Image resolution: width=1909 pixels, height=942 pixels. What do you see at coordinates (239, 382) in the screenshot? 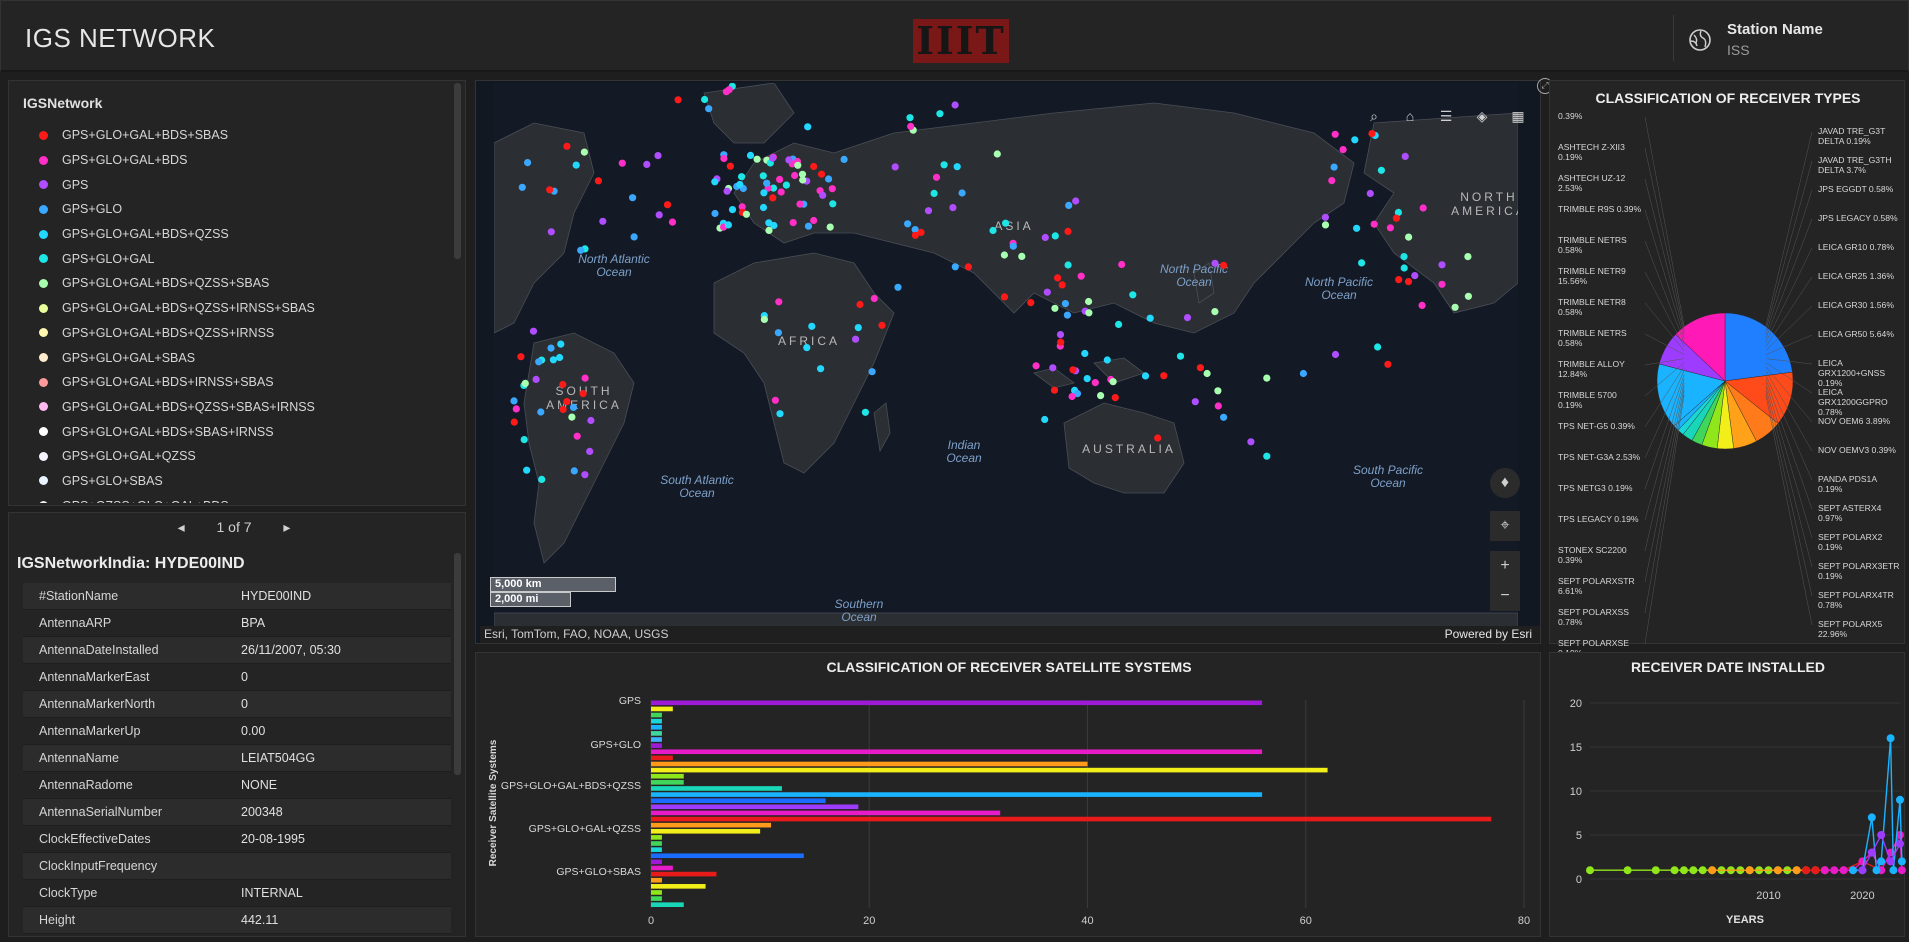
I see `legend-item: GPS+GLO+GAL+BDS+IRNSS+SBAS` at bounding box center [239, 382].